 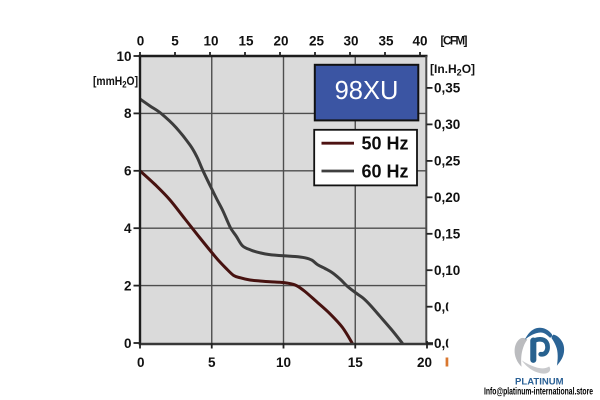 What do you see at coordinates (128, 228) in the screenshot?
I see `svg-text: 4` at bounding box center [128, 228].